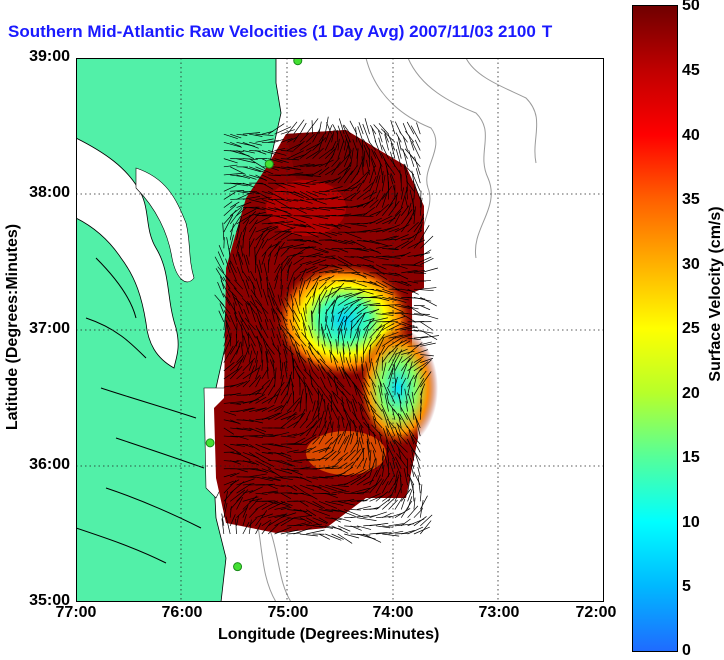 Image resolution: width=724 pixels, height=660 pixels. I want to click on colorbar-tick-label: 20, so click(691, 394).